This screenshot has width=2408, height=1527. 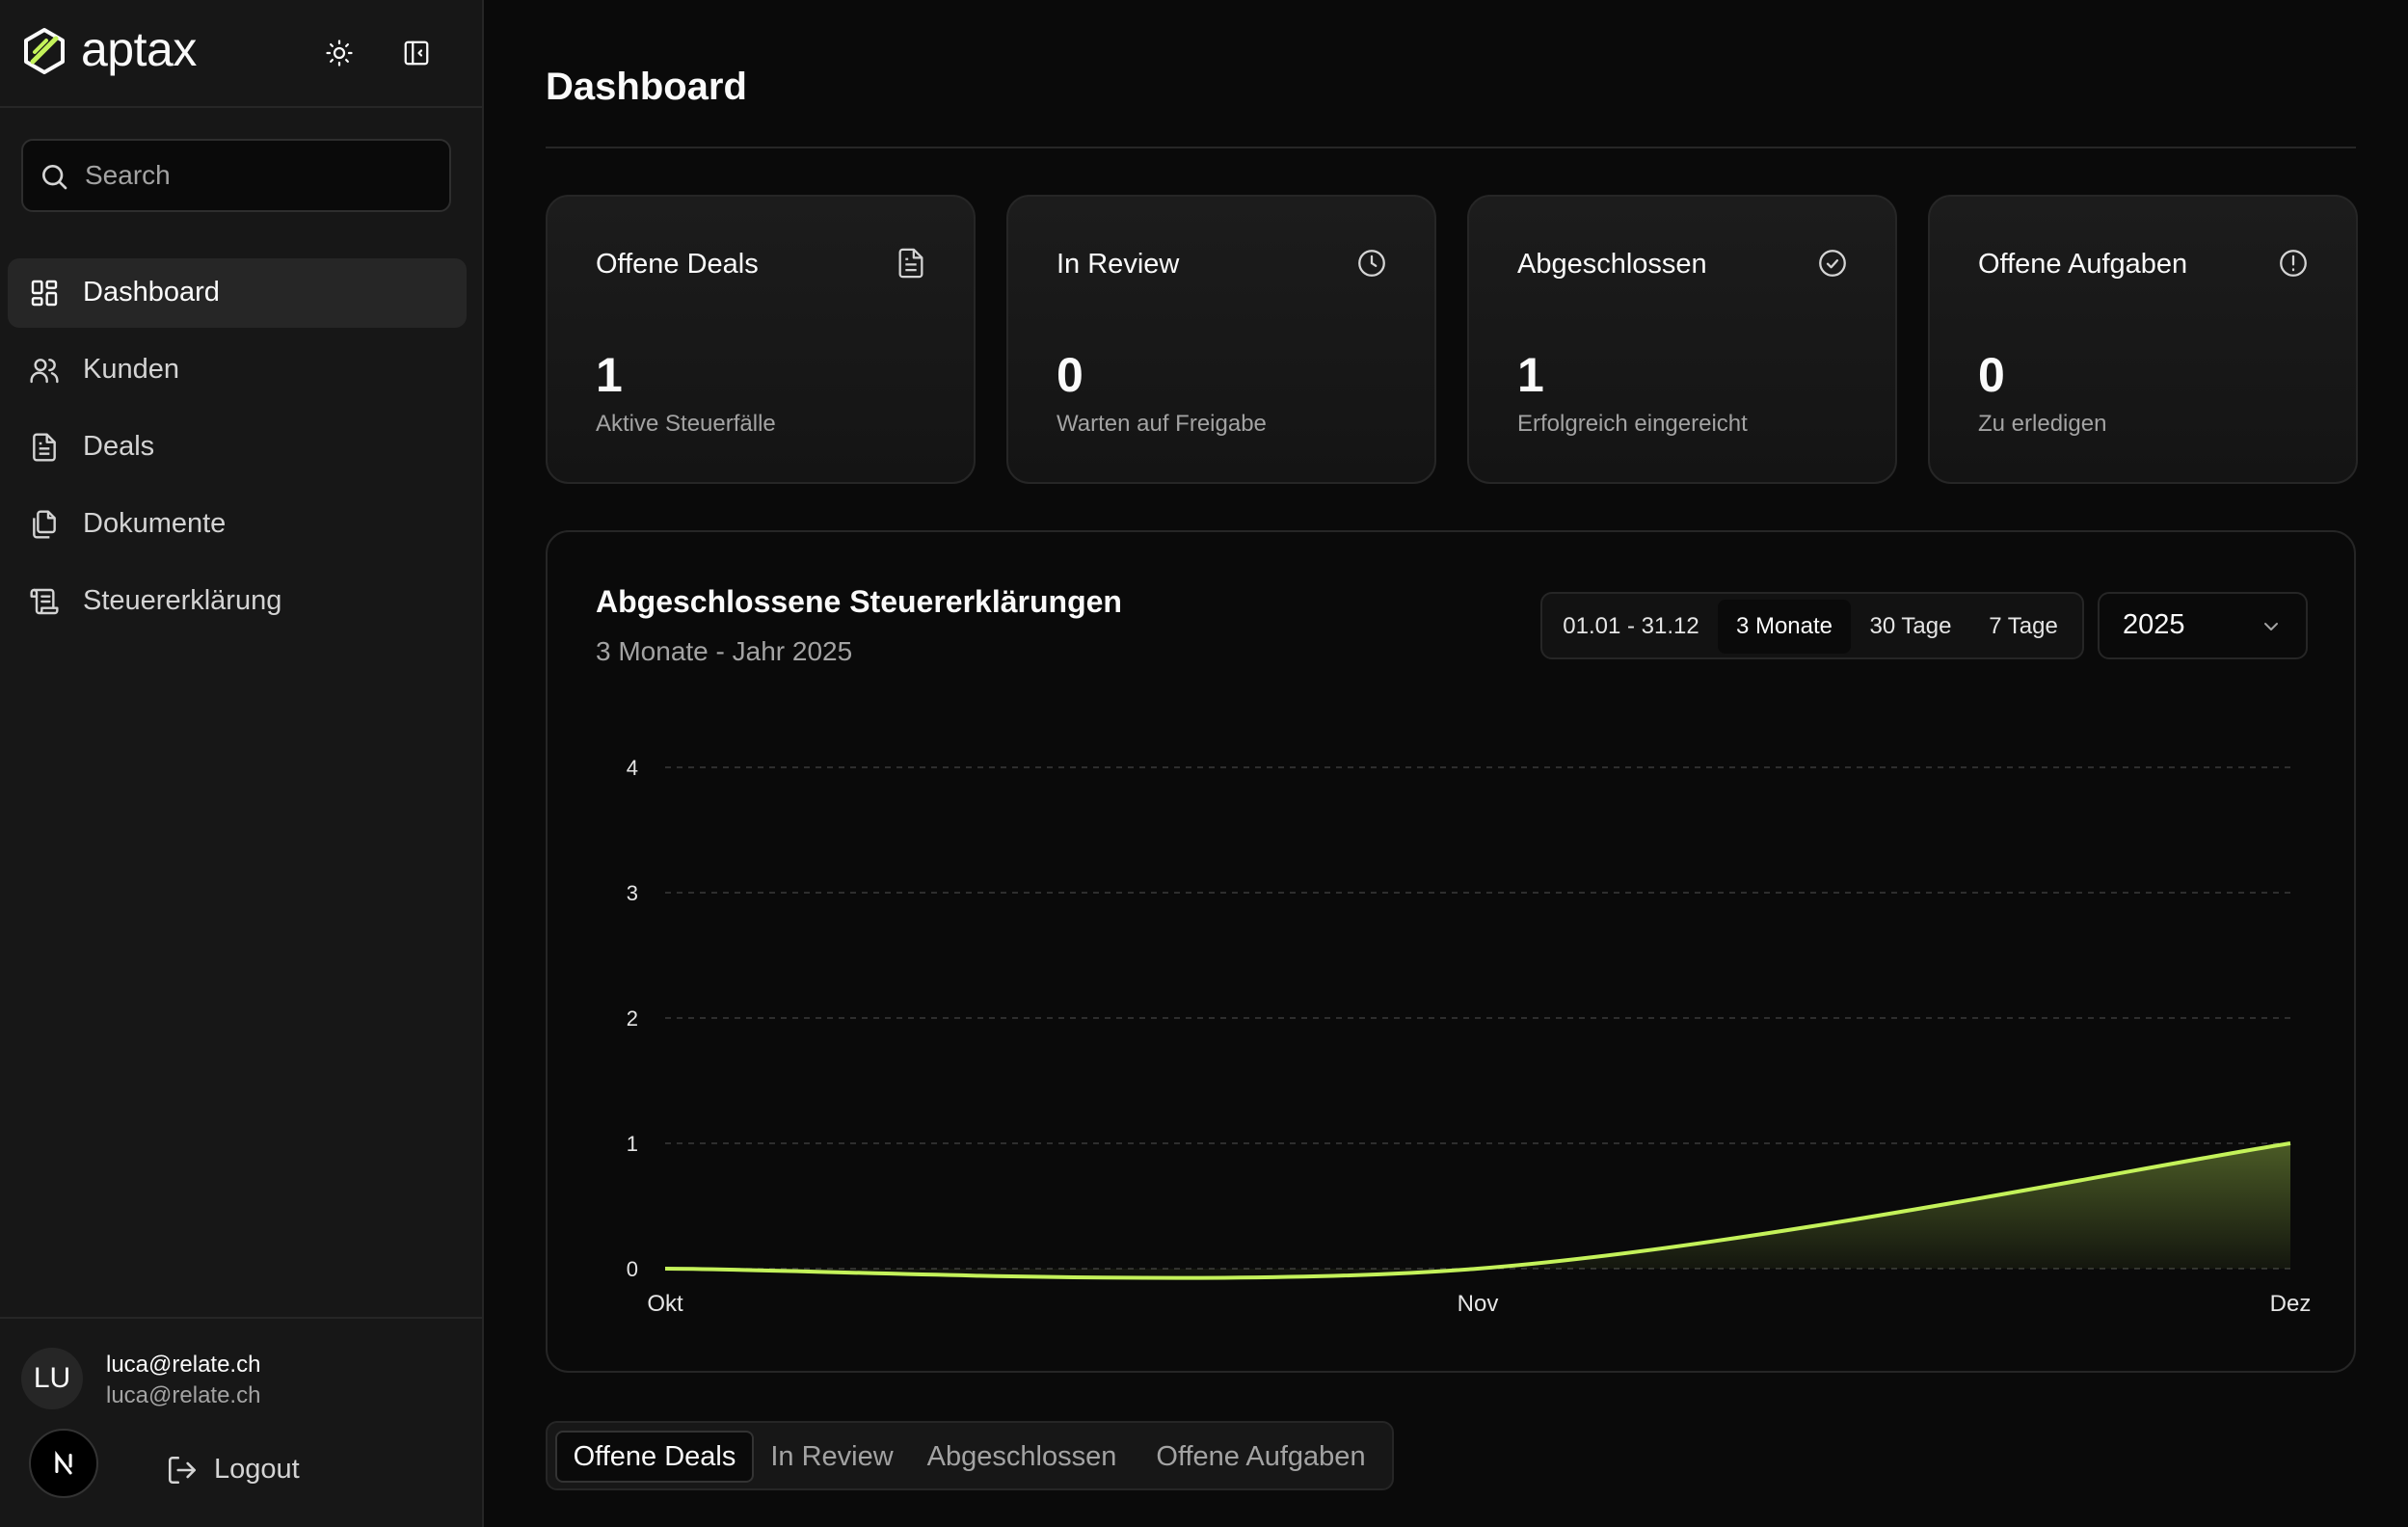 I want to click on chart-xtick-label: Okt, so click(x=665, y=1304).